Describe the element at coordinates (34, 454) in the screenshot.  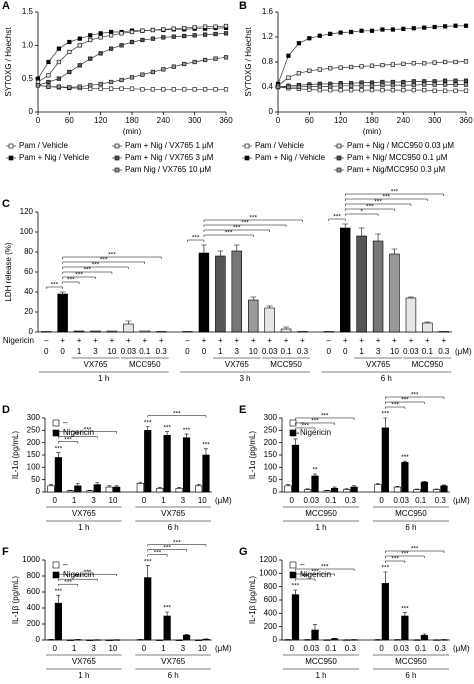
I see `y-tick-label: 150` at that location.